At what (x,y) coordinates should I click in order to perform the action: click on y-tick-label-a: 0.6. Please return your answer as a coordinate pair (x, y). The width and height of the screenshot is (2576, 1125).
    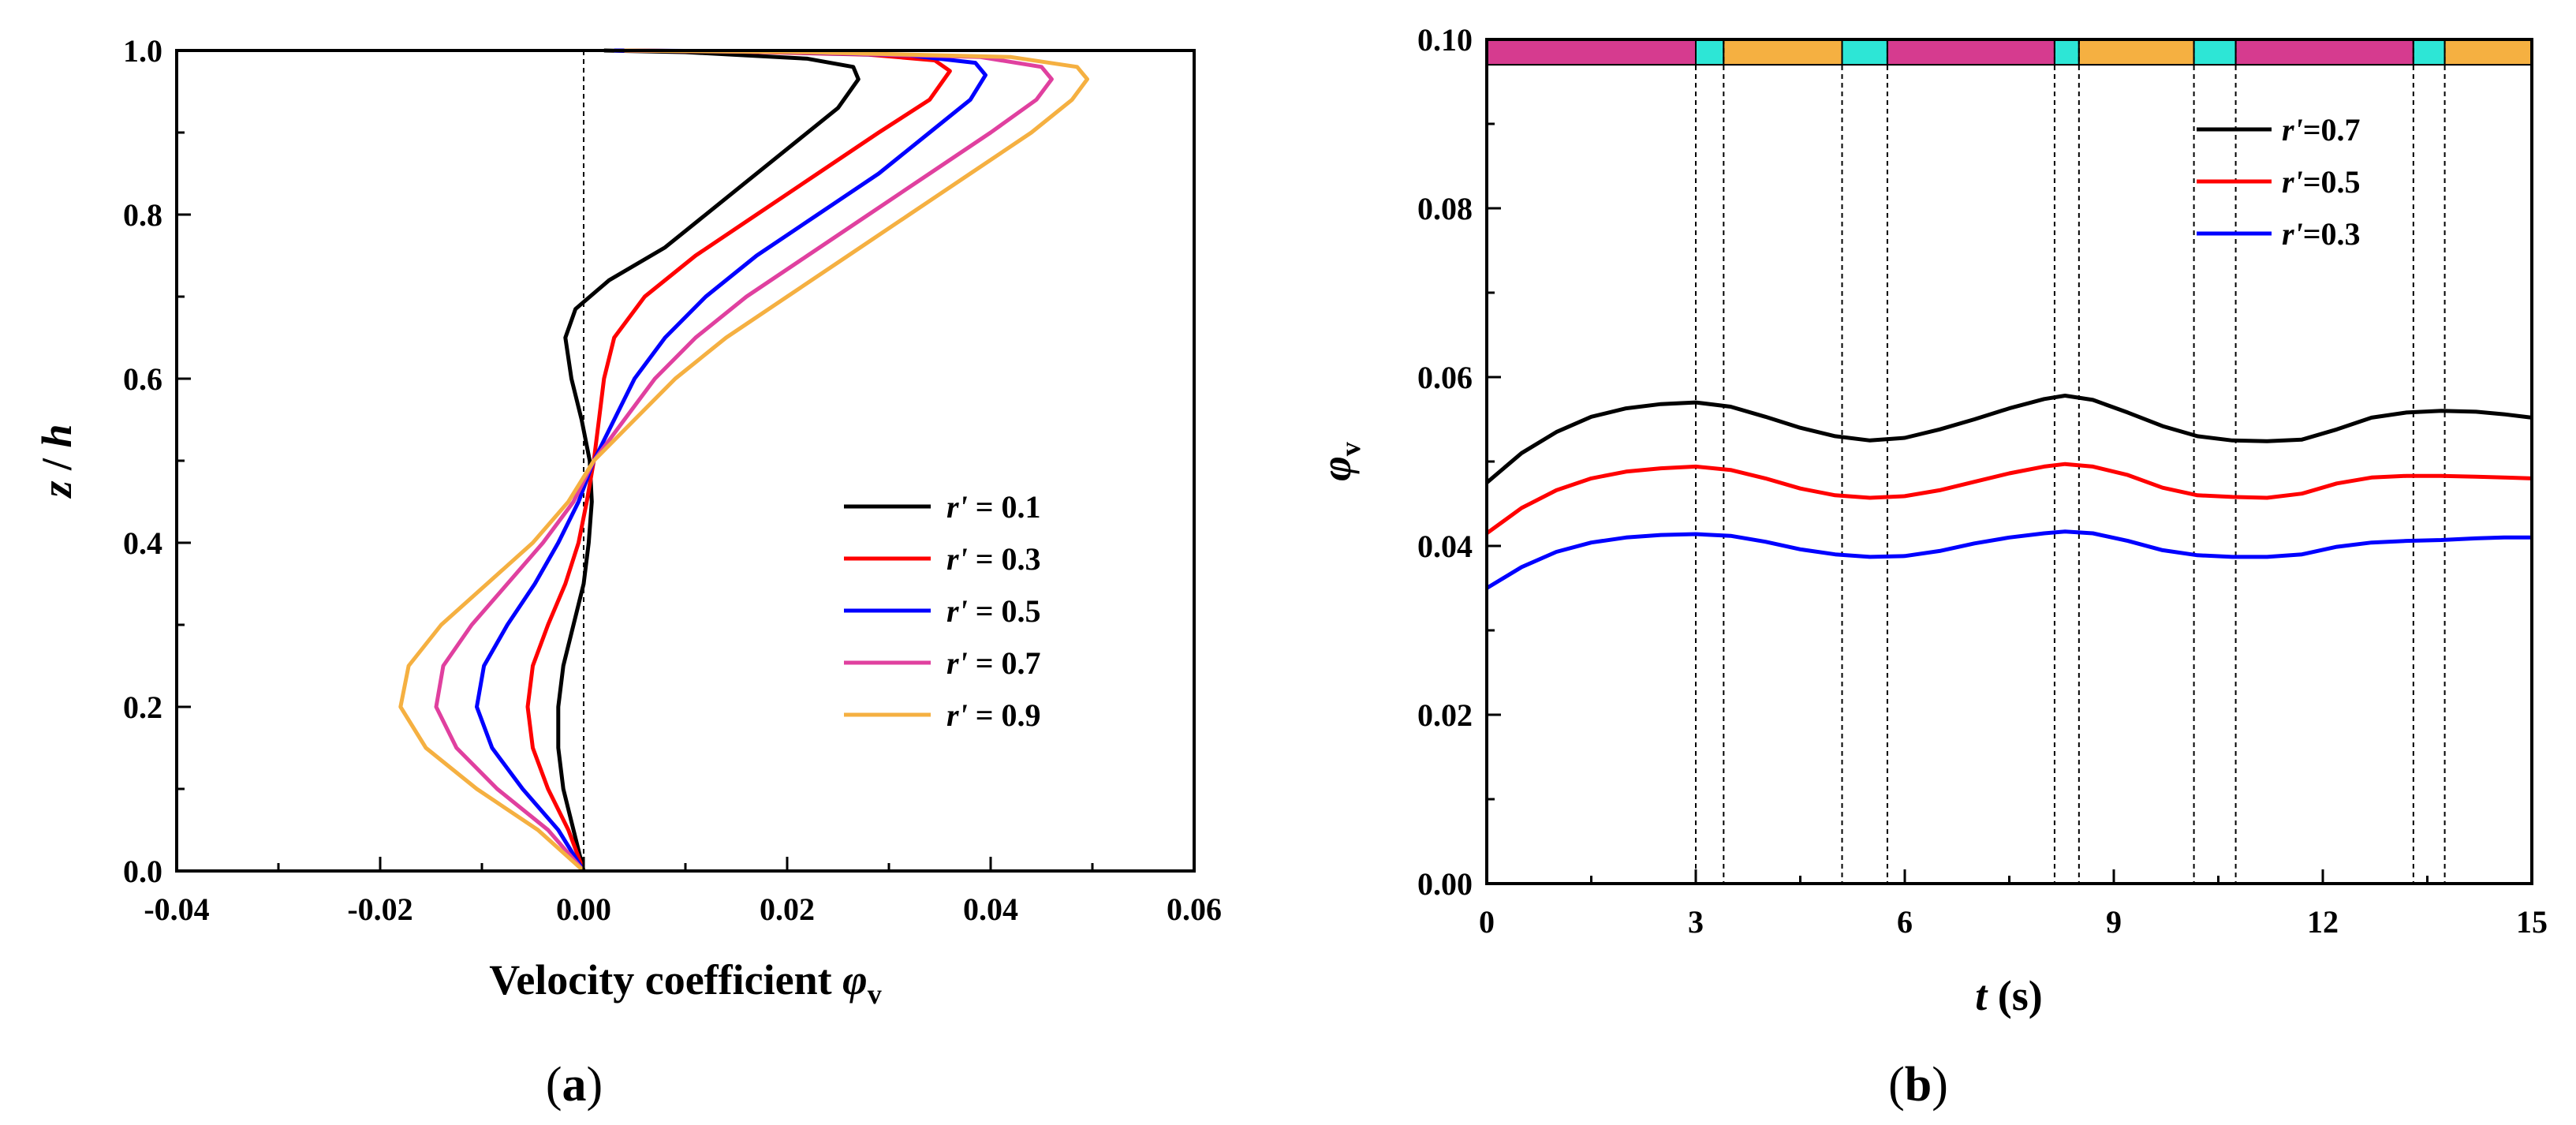
    Looking at the image, I should click on (142, 379).